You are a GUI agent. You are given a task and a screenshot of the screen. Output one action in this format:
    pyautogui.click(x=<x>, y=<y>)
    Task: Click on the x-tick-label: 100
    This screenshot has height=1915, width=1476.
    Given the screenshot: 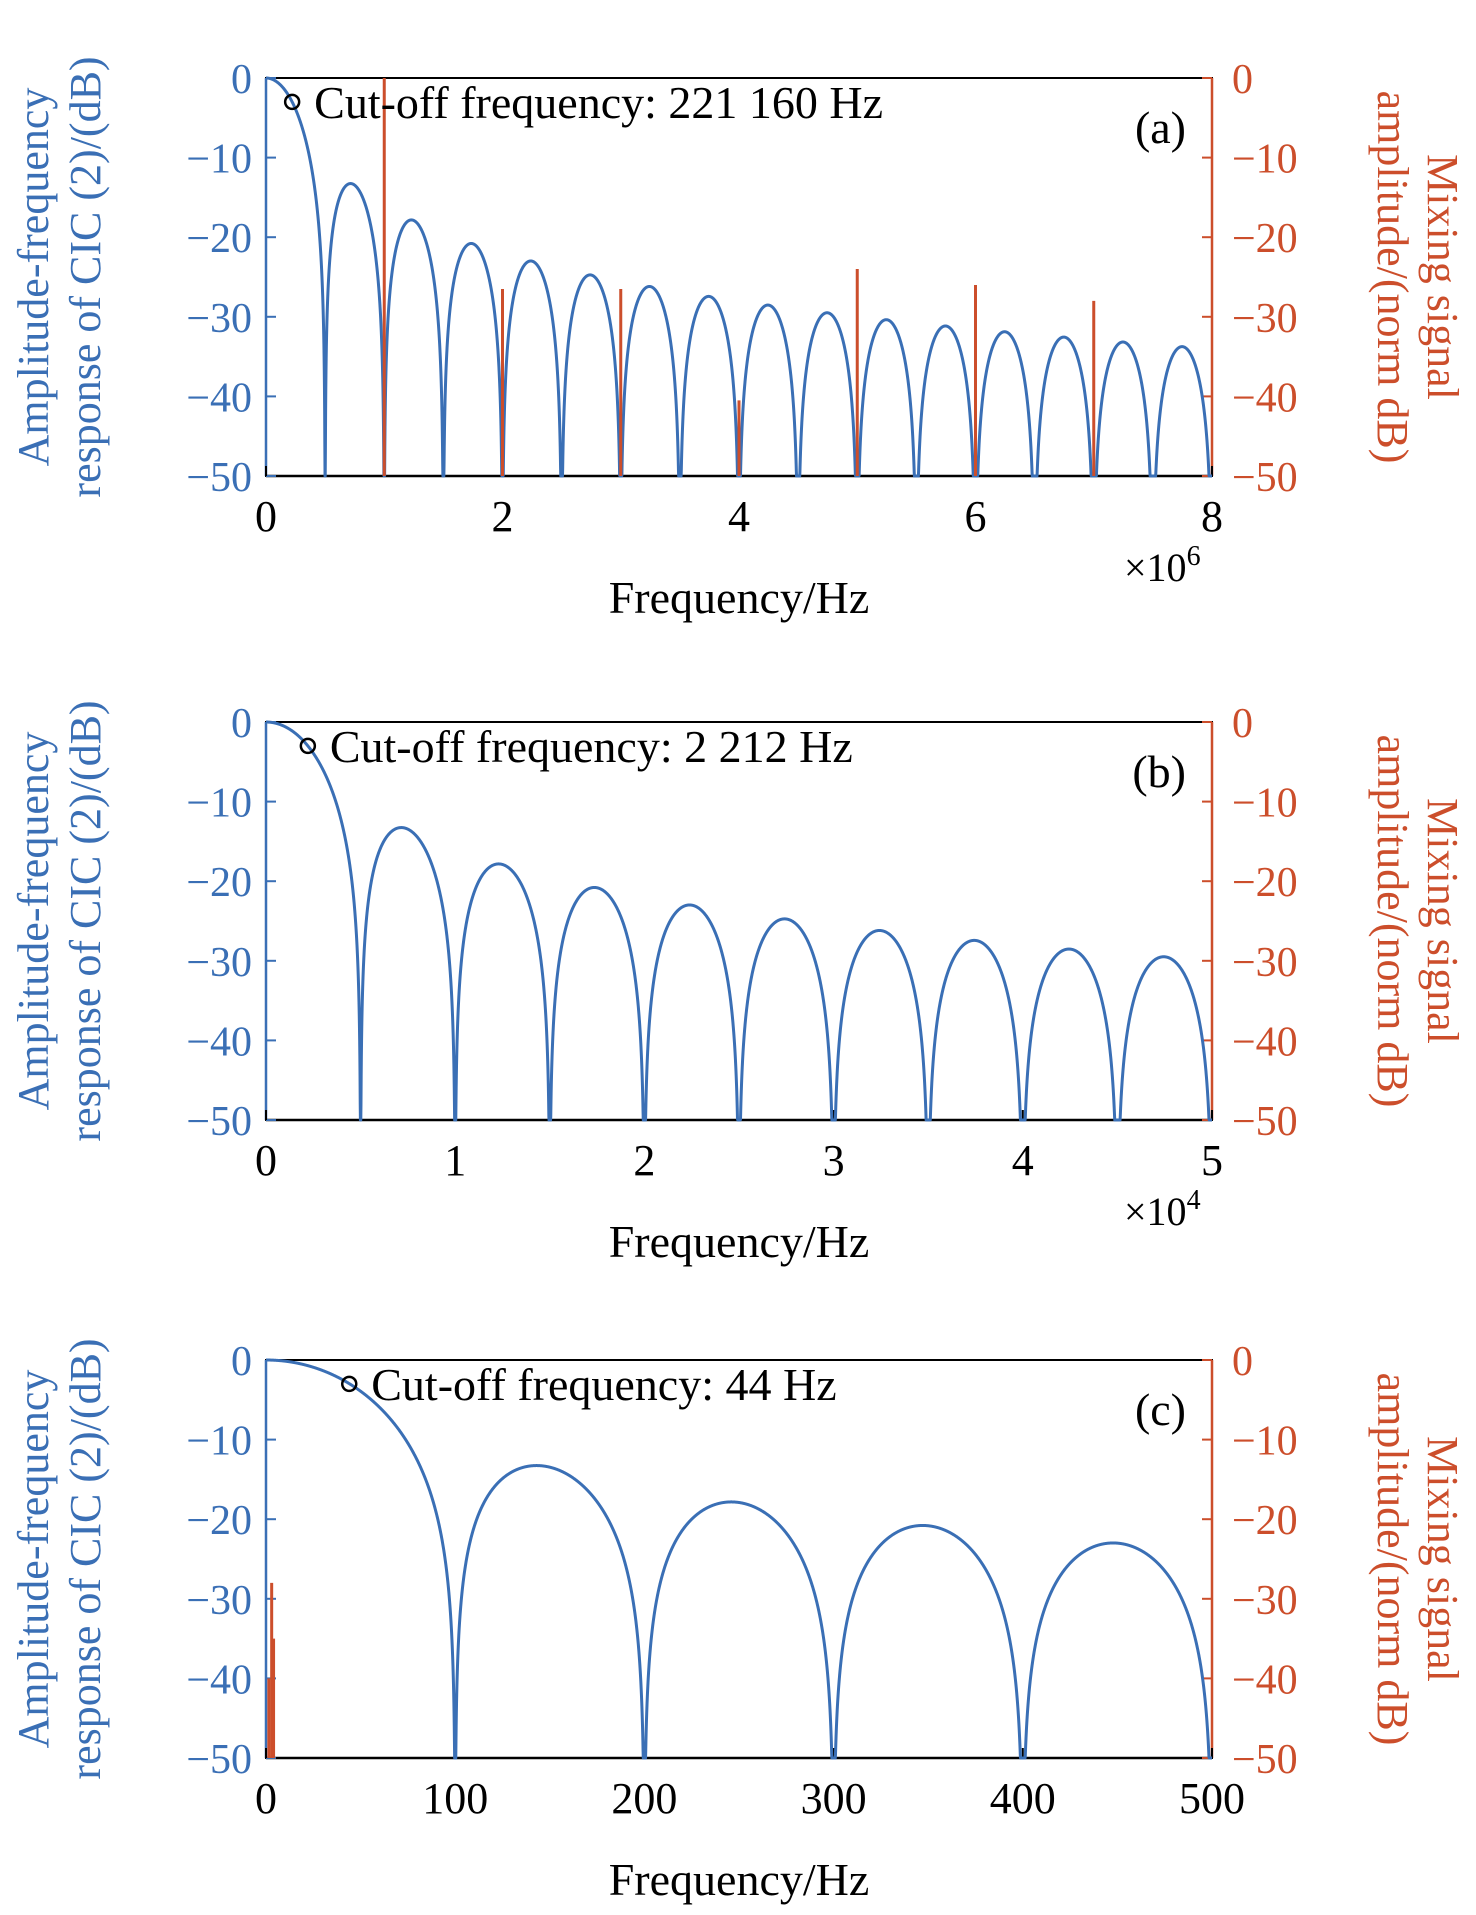 What is the action you would take?
    pyautogui.click(x=455, y=1798)
    